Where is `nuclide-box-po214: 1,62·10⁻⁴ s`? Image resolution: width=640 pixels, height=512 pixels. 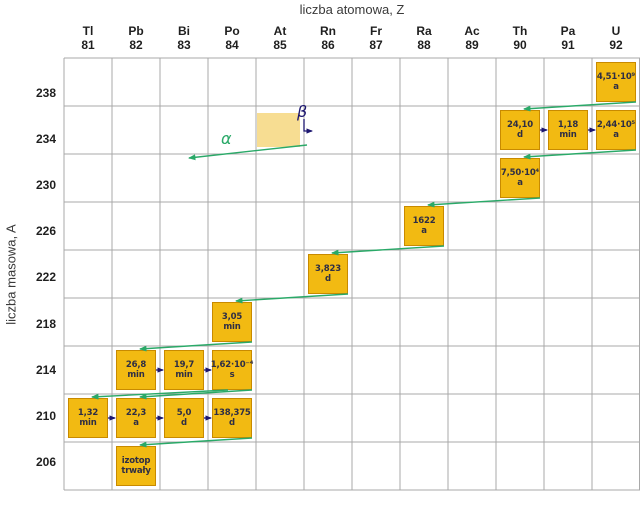
nuclide-box-po214: 1,62·10⁻⁴ s is located at coordinates (232, 370).